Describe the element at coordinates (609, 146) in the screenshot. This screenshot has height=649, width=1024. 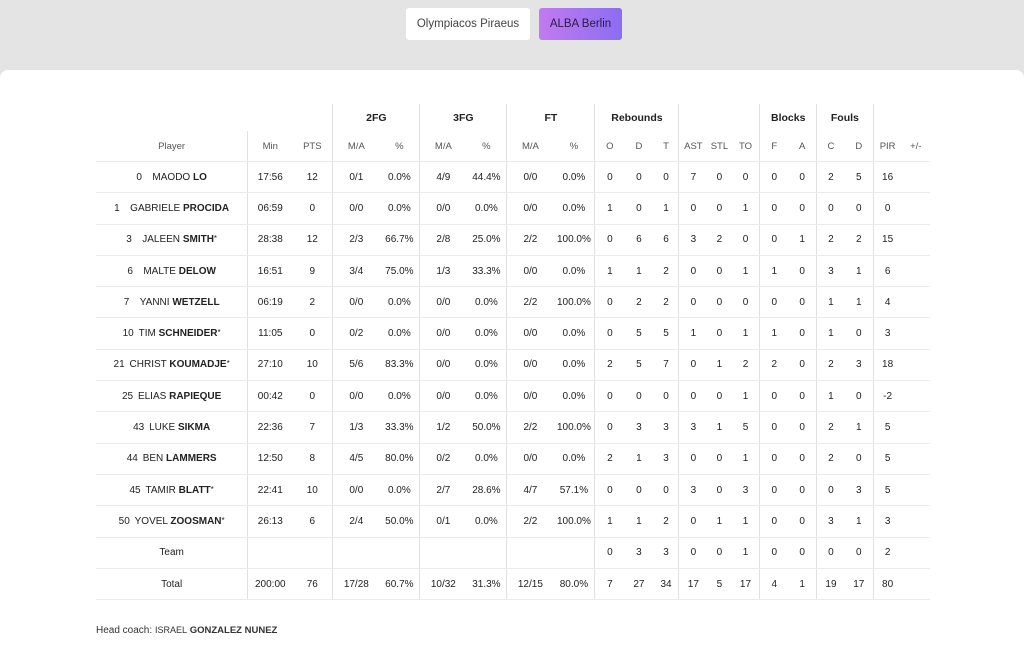
I see `col-reb-o: O` at that location.